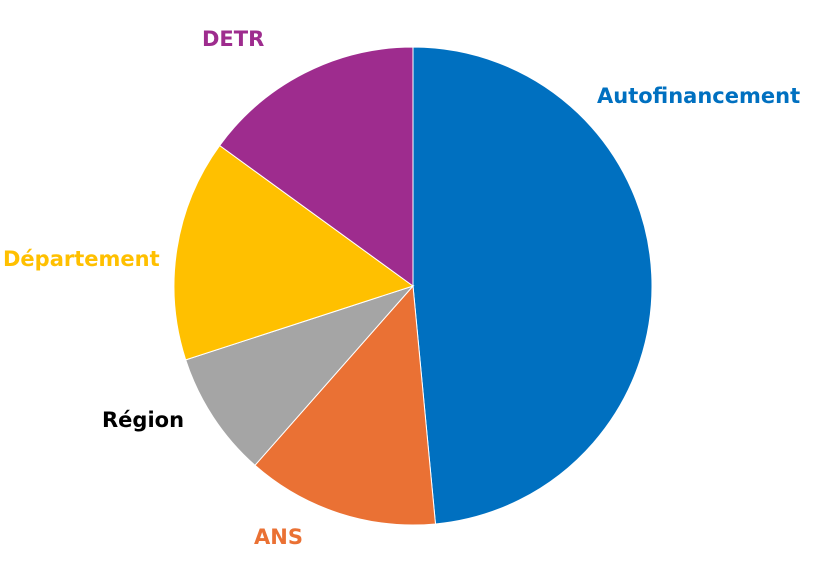 Image resolution: width=825 pixels, height=573 pixels. I want to click on pie-slice-departement, so click(294, 252).